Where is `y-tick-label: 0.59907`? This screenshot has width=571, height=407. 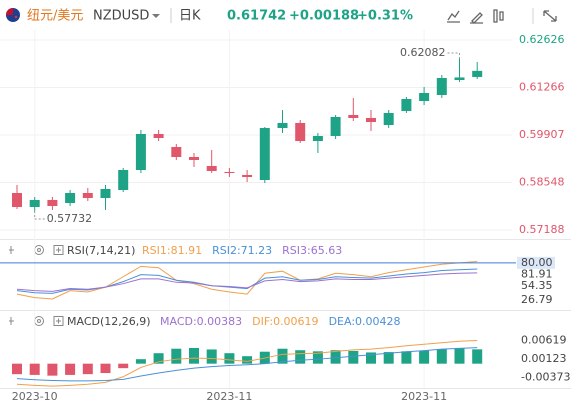
y-tick-label: 0.59907 is located at coordinates (542, 134).